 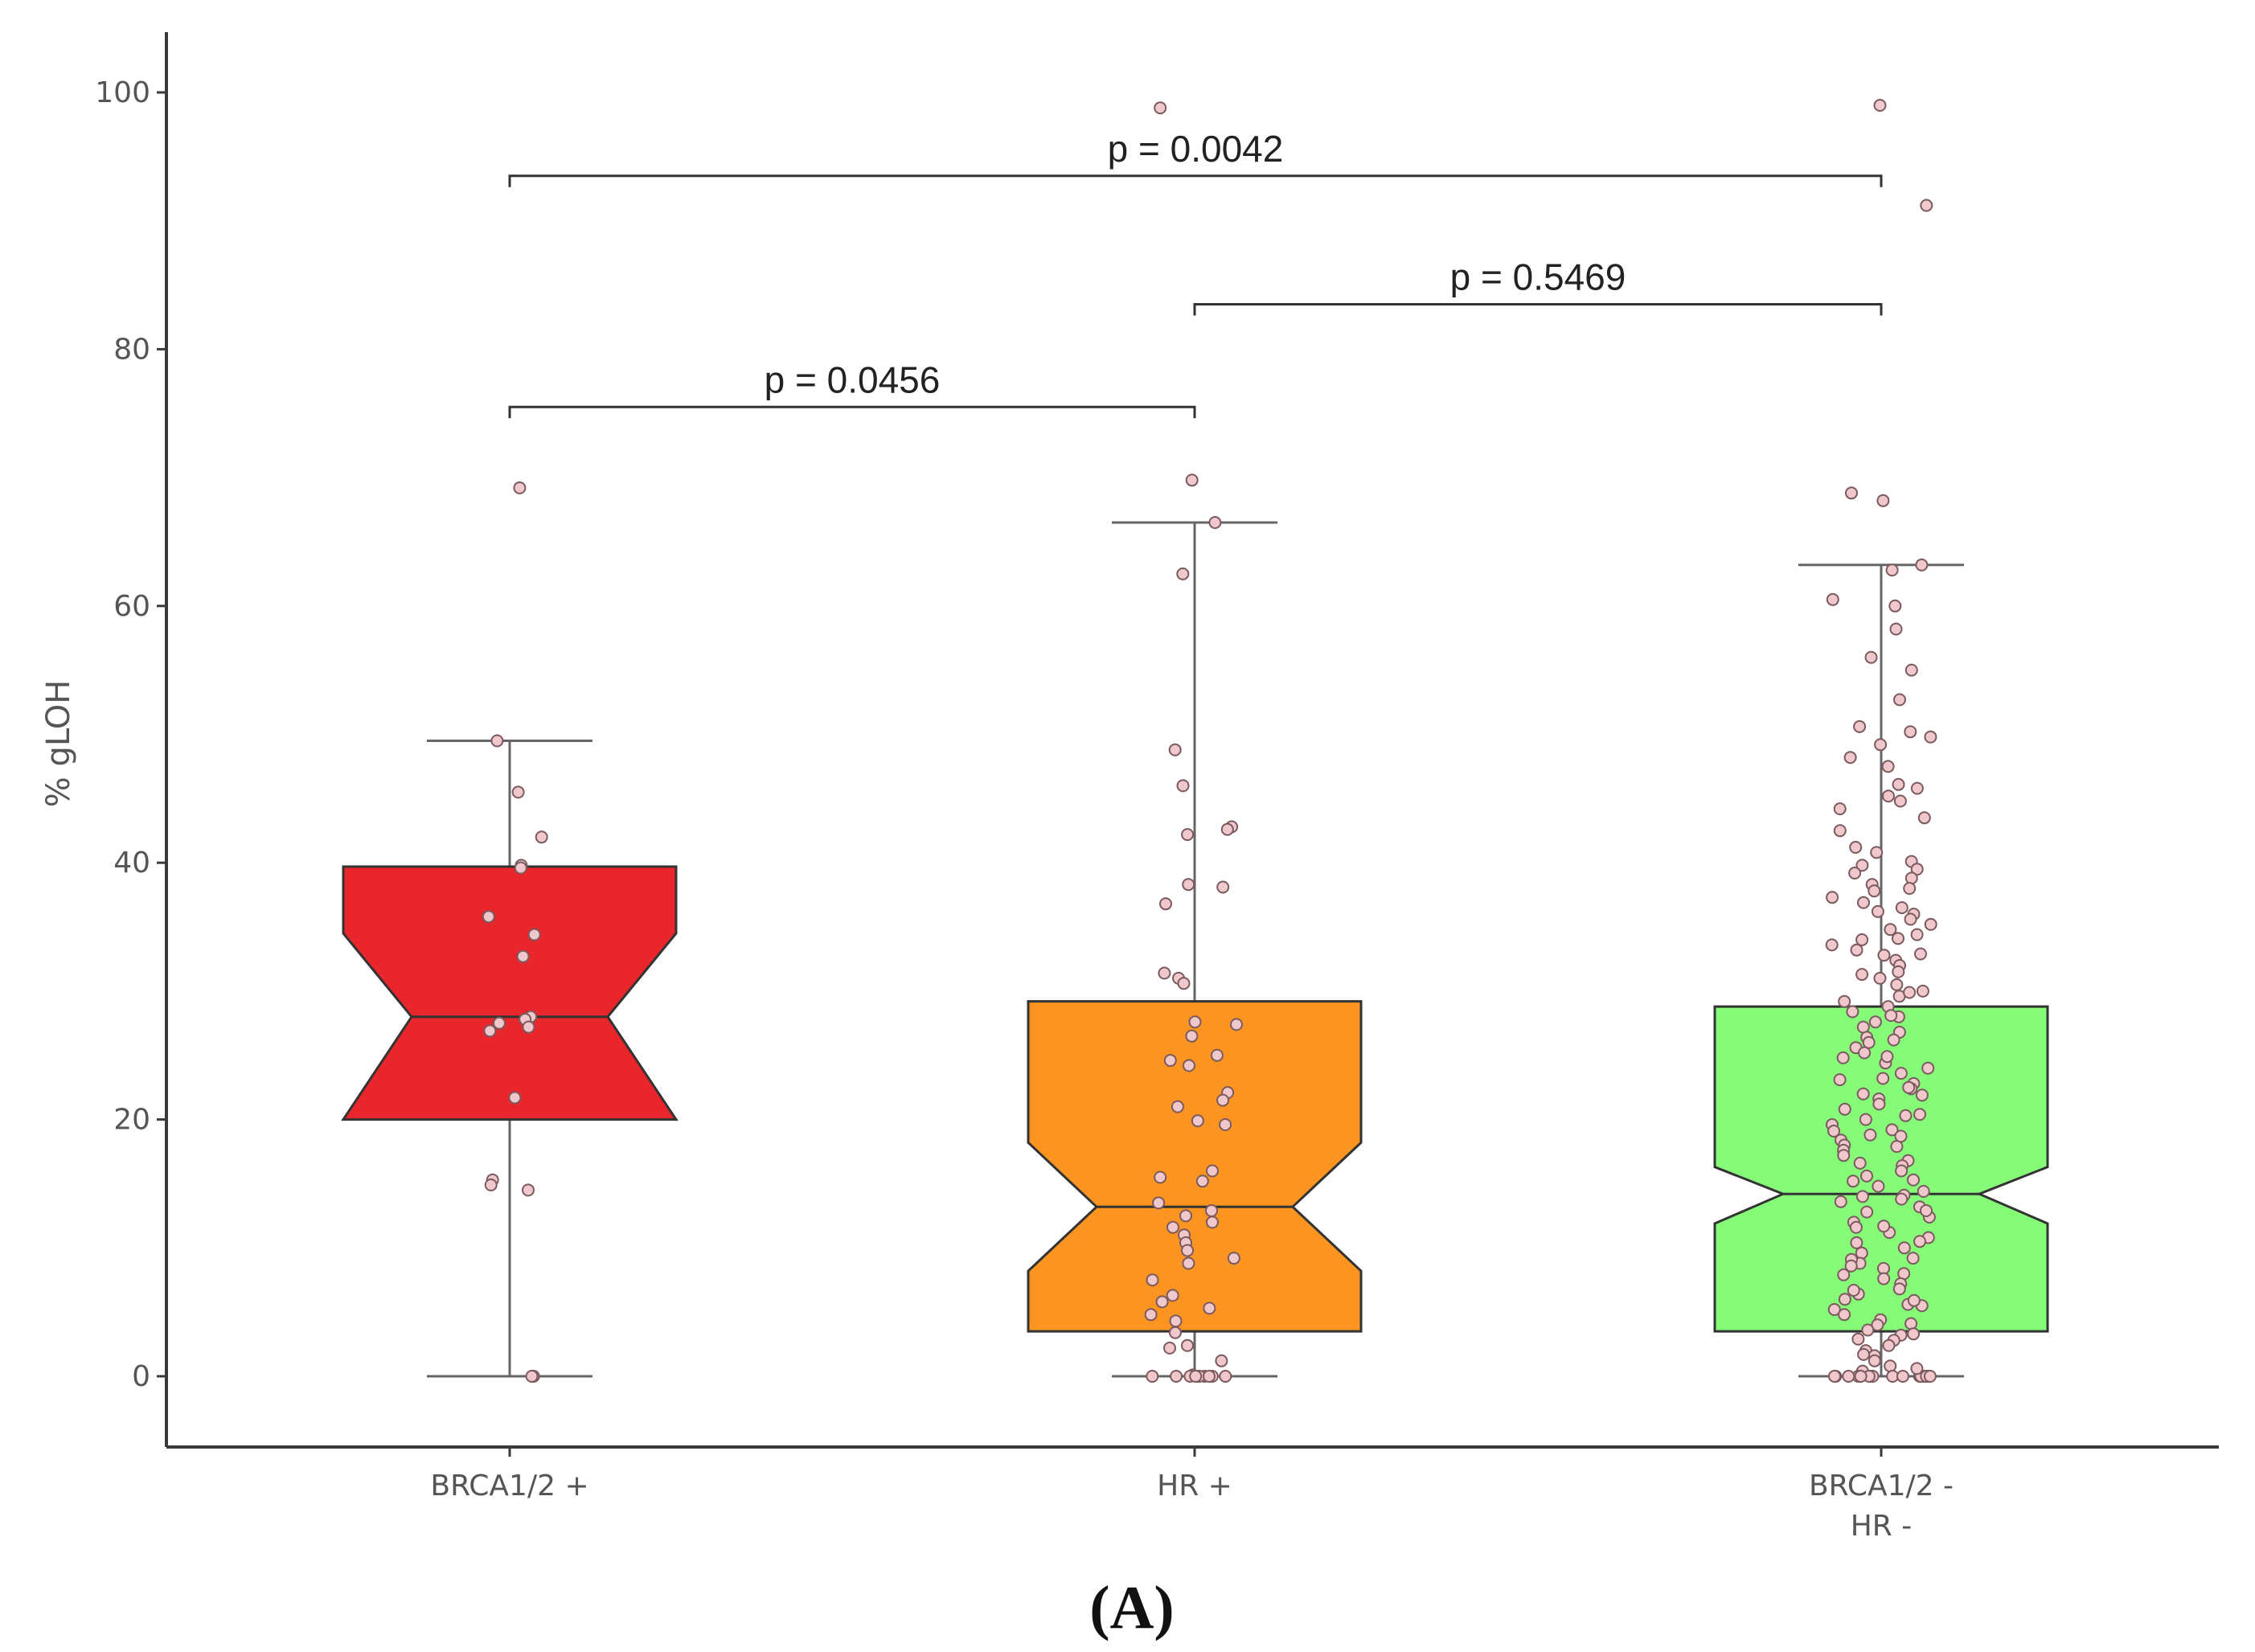 What do you see at coordinates (1882, 1486) in the screenshot?
I see `x-tick-label: BRCA1/2 -` at bounding box center [1882, 1486].